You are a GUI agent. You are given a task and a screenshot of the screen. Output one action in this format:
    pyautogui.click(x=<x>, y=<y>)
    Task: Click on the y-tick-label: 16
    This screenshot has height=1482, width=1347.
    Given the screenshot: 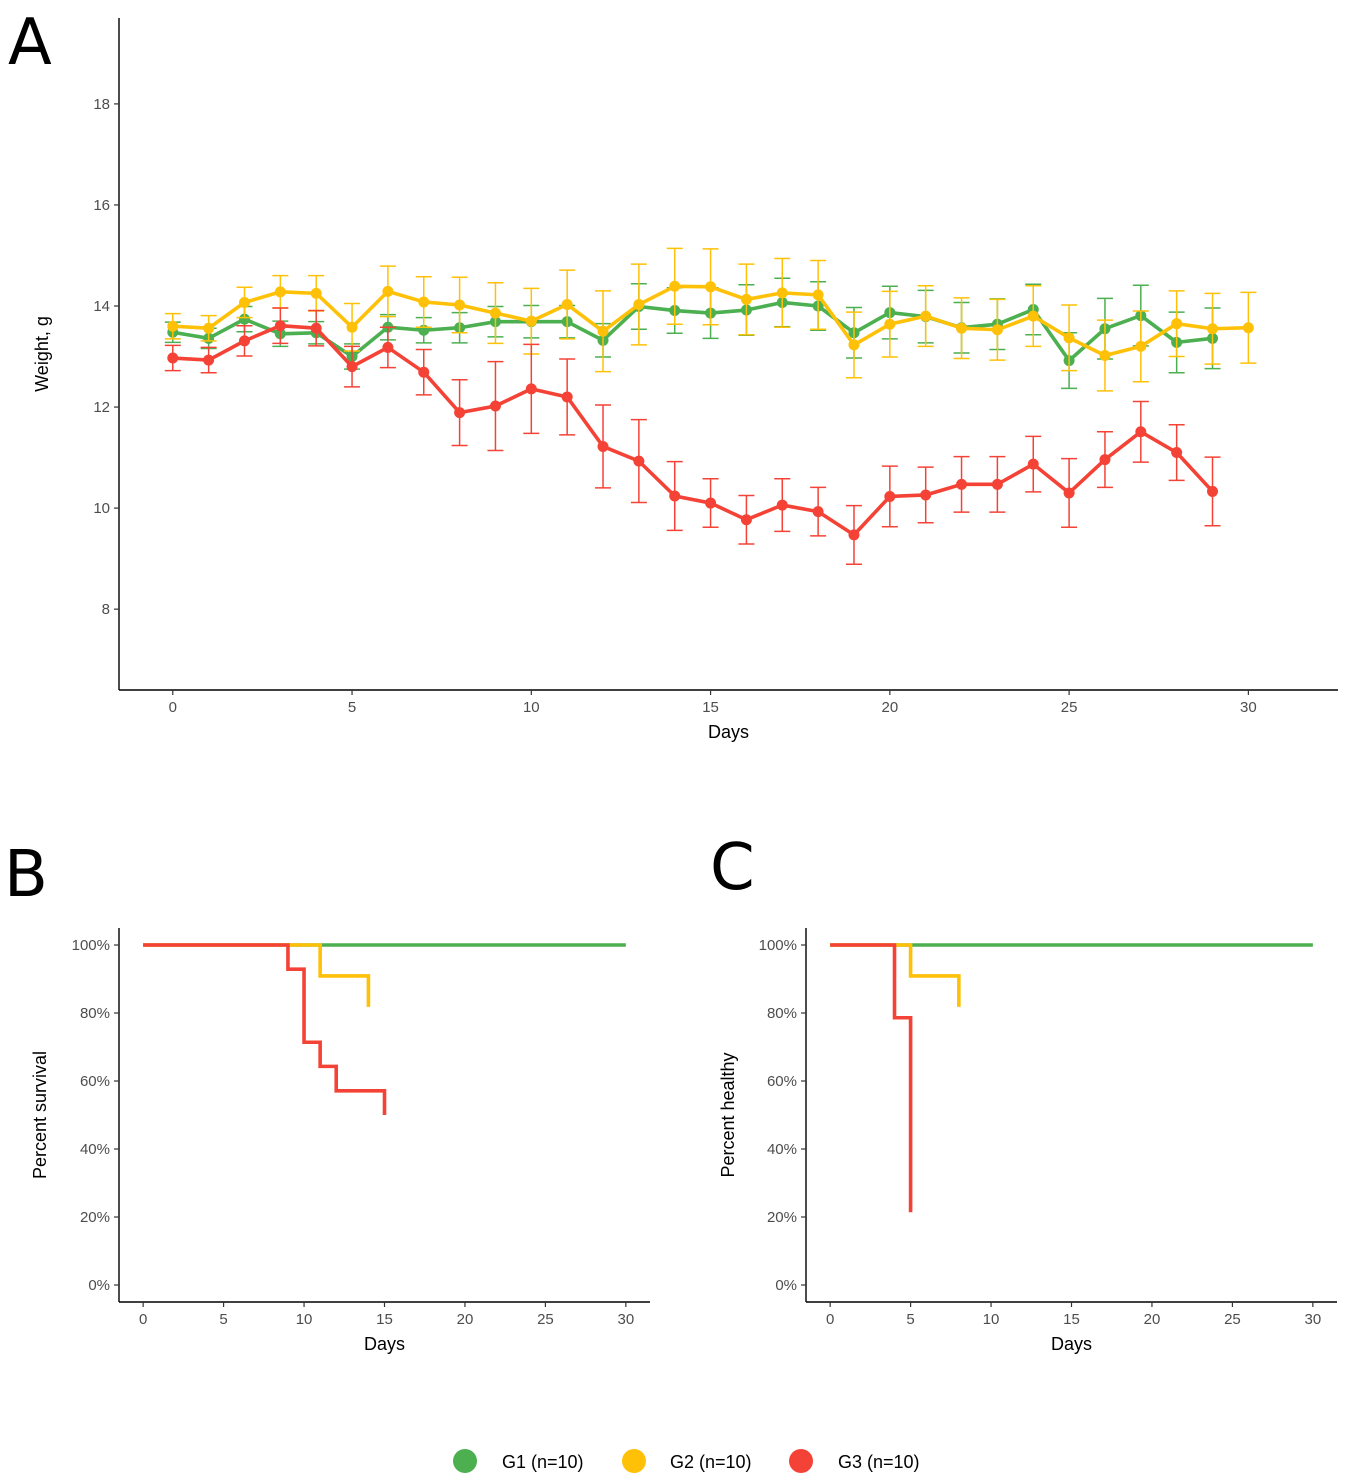 What is the action you would take?
    pyautogui.click(x=101, y=205)
    